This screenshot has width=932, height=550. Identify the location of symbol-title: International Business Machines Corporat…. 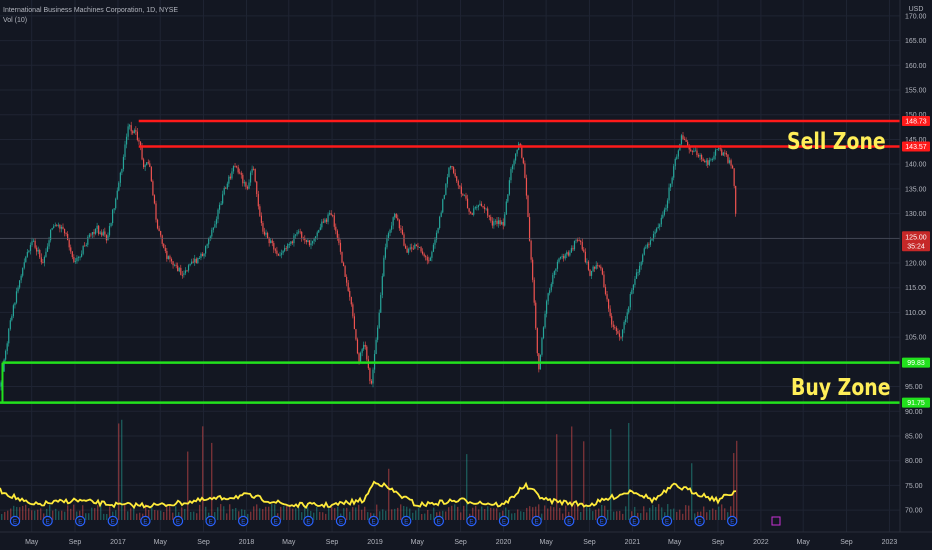
(91, 10).